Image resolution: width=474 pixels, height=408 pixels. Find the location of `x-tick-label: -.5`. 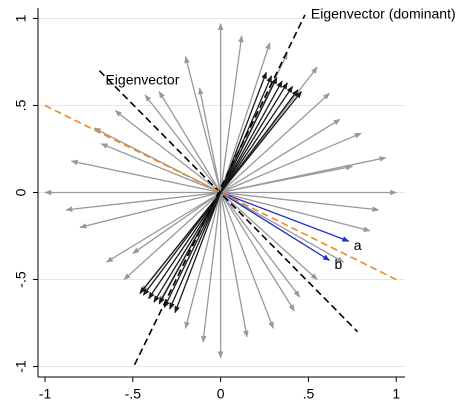

x-tick-label: -.5 is located at coordinates (133, 394).